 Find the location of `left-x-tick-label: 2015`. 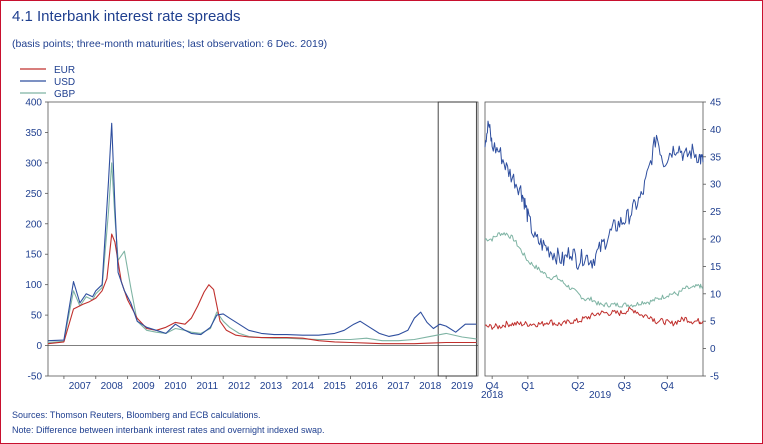

left-x-tick-label: 2015 is located at coordinates (335, 386).